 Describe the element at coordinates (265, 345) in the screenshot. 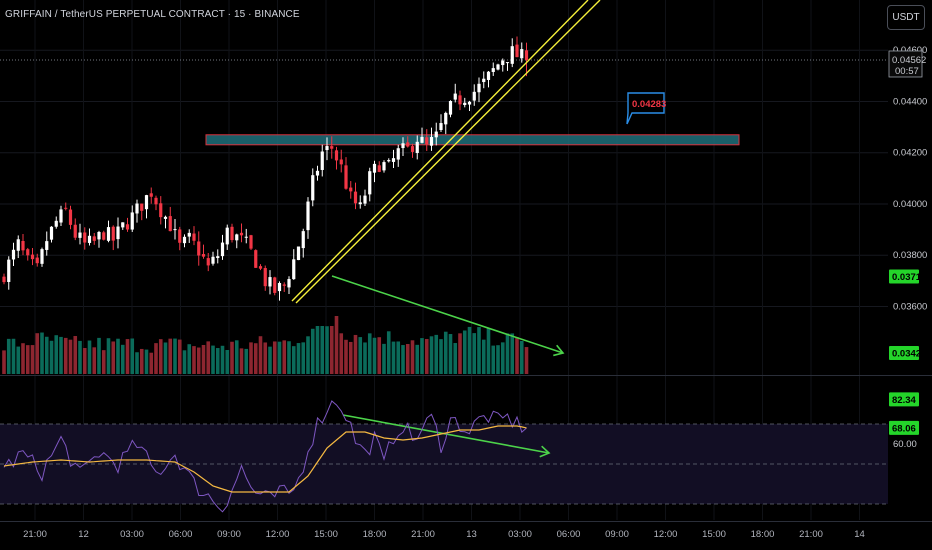

I see `volume-bars` at that location.